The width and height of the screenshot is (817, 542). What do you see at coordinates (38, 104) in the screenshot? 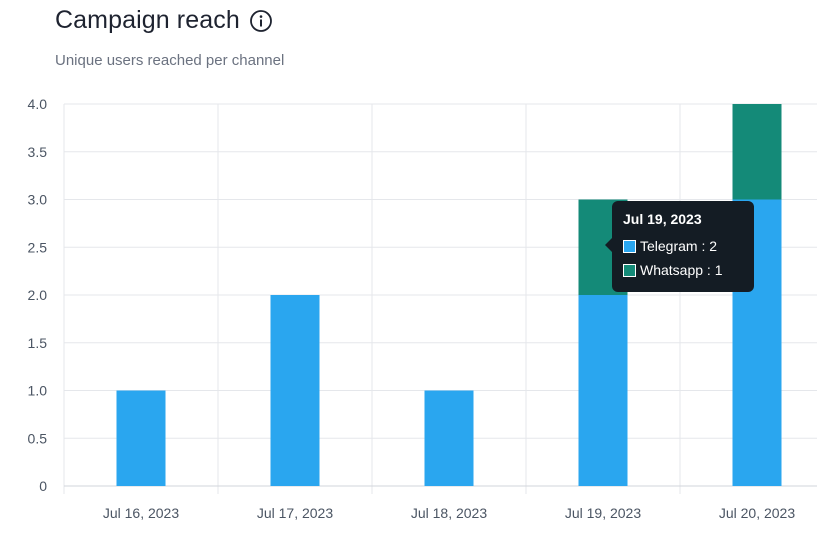
I see `y-tick-label: 4.0` at bounding box center [38, 104].